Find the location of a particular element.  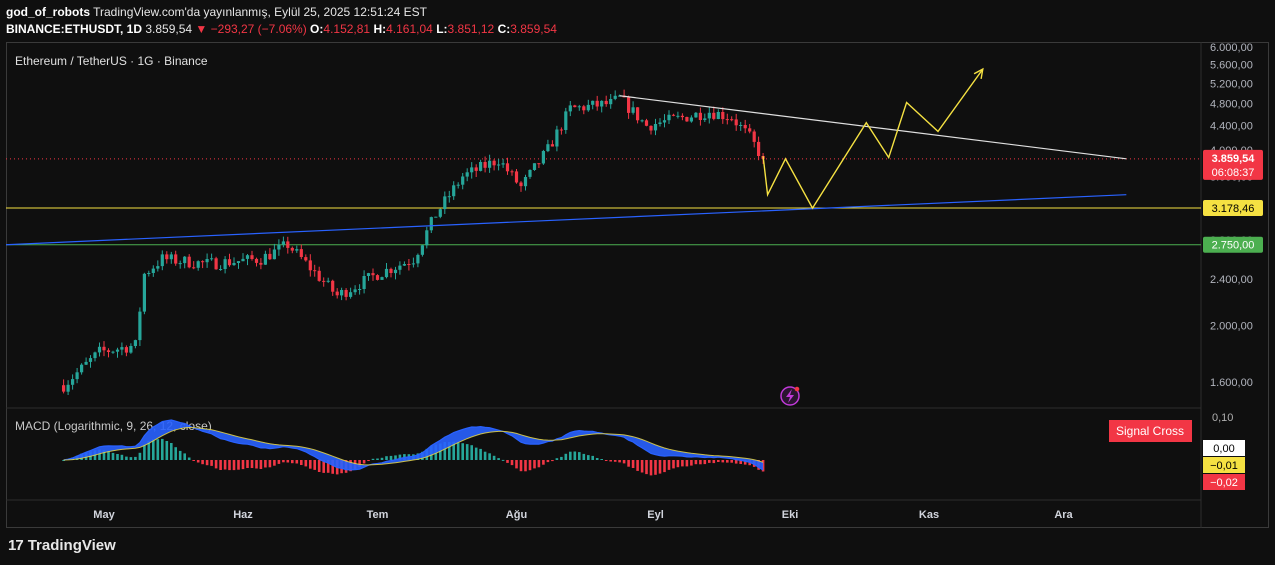

descending-trendline is located at coordinates (873, 127).